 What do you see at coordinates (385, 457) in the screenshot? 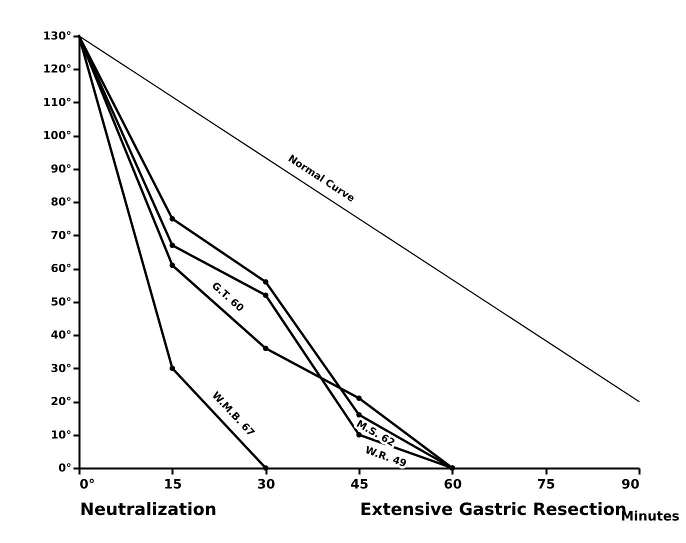
I see `text: W.R. 49` at bounding box center [385, 457].